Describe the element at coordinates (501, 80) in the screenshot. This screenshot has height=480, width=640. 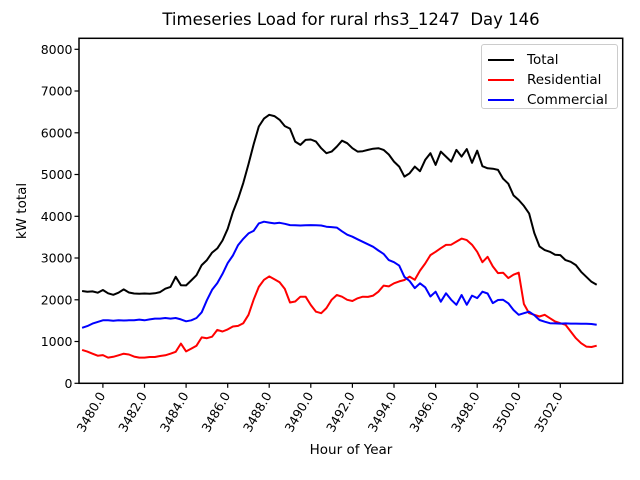
I see `residential-line-swatch` at that location.